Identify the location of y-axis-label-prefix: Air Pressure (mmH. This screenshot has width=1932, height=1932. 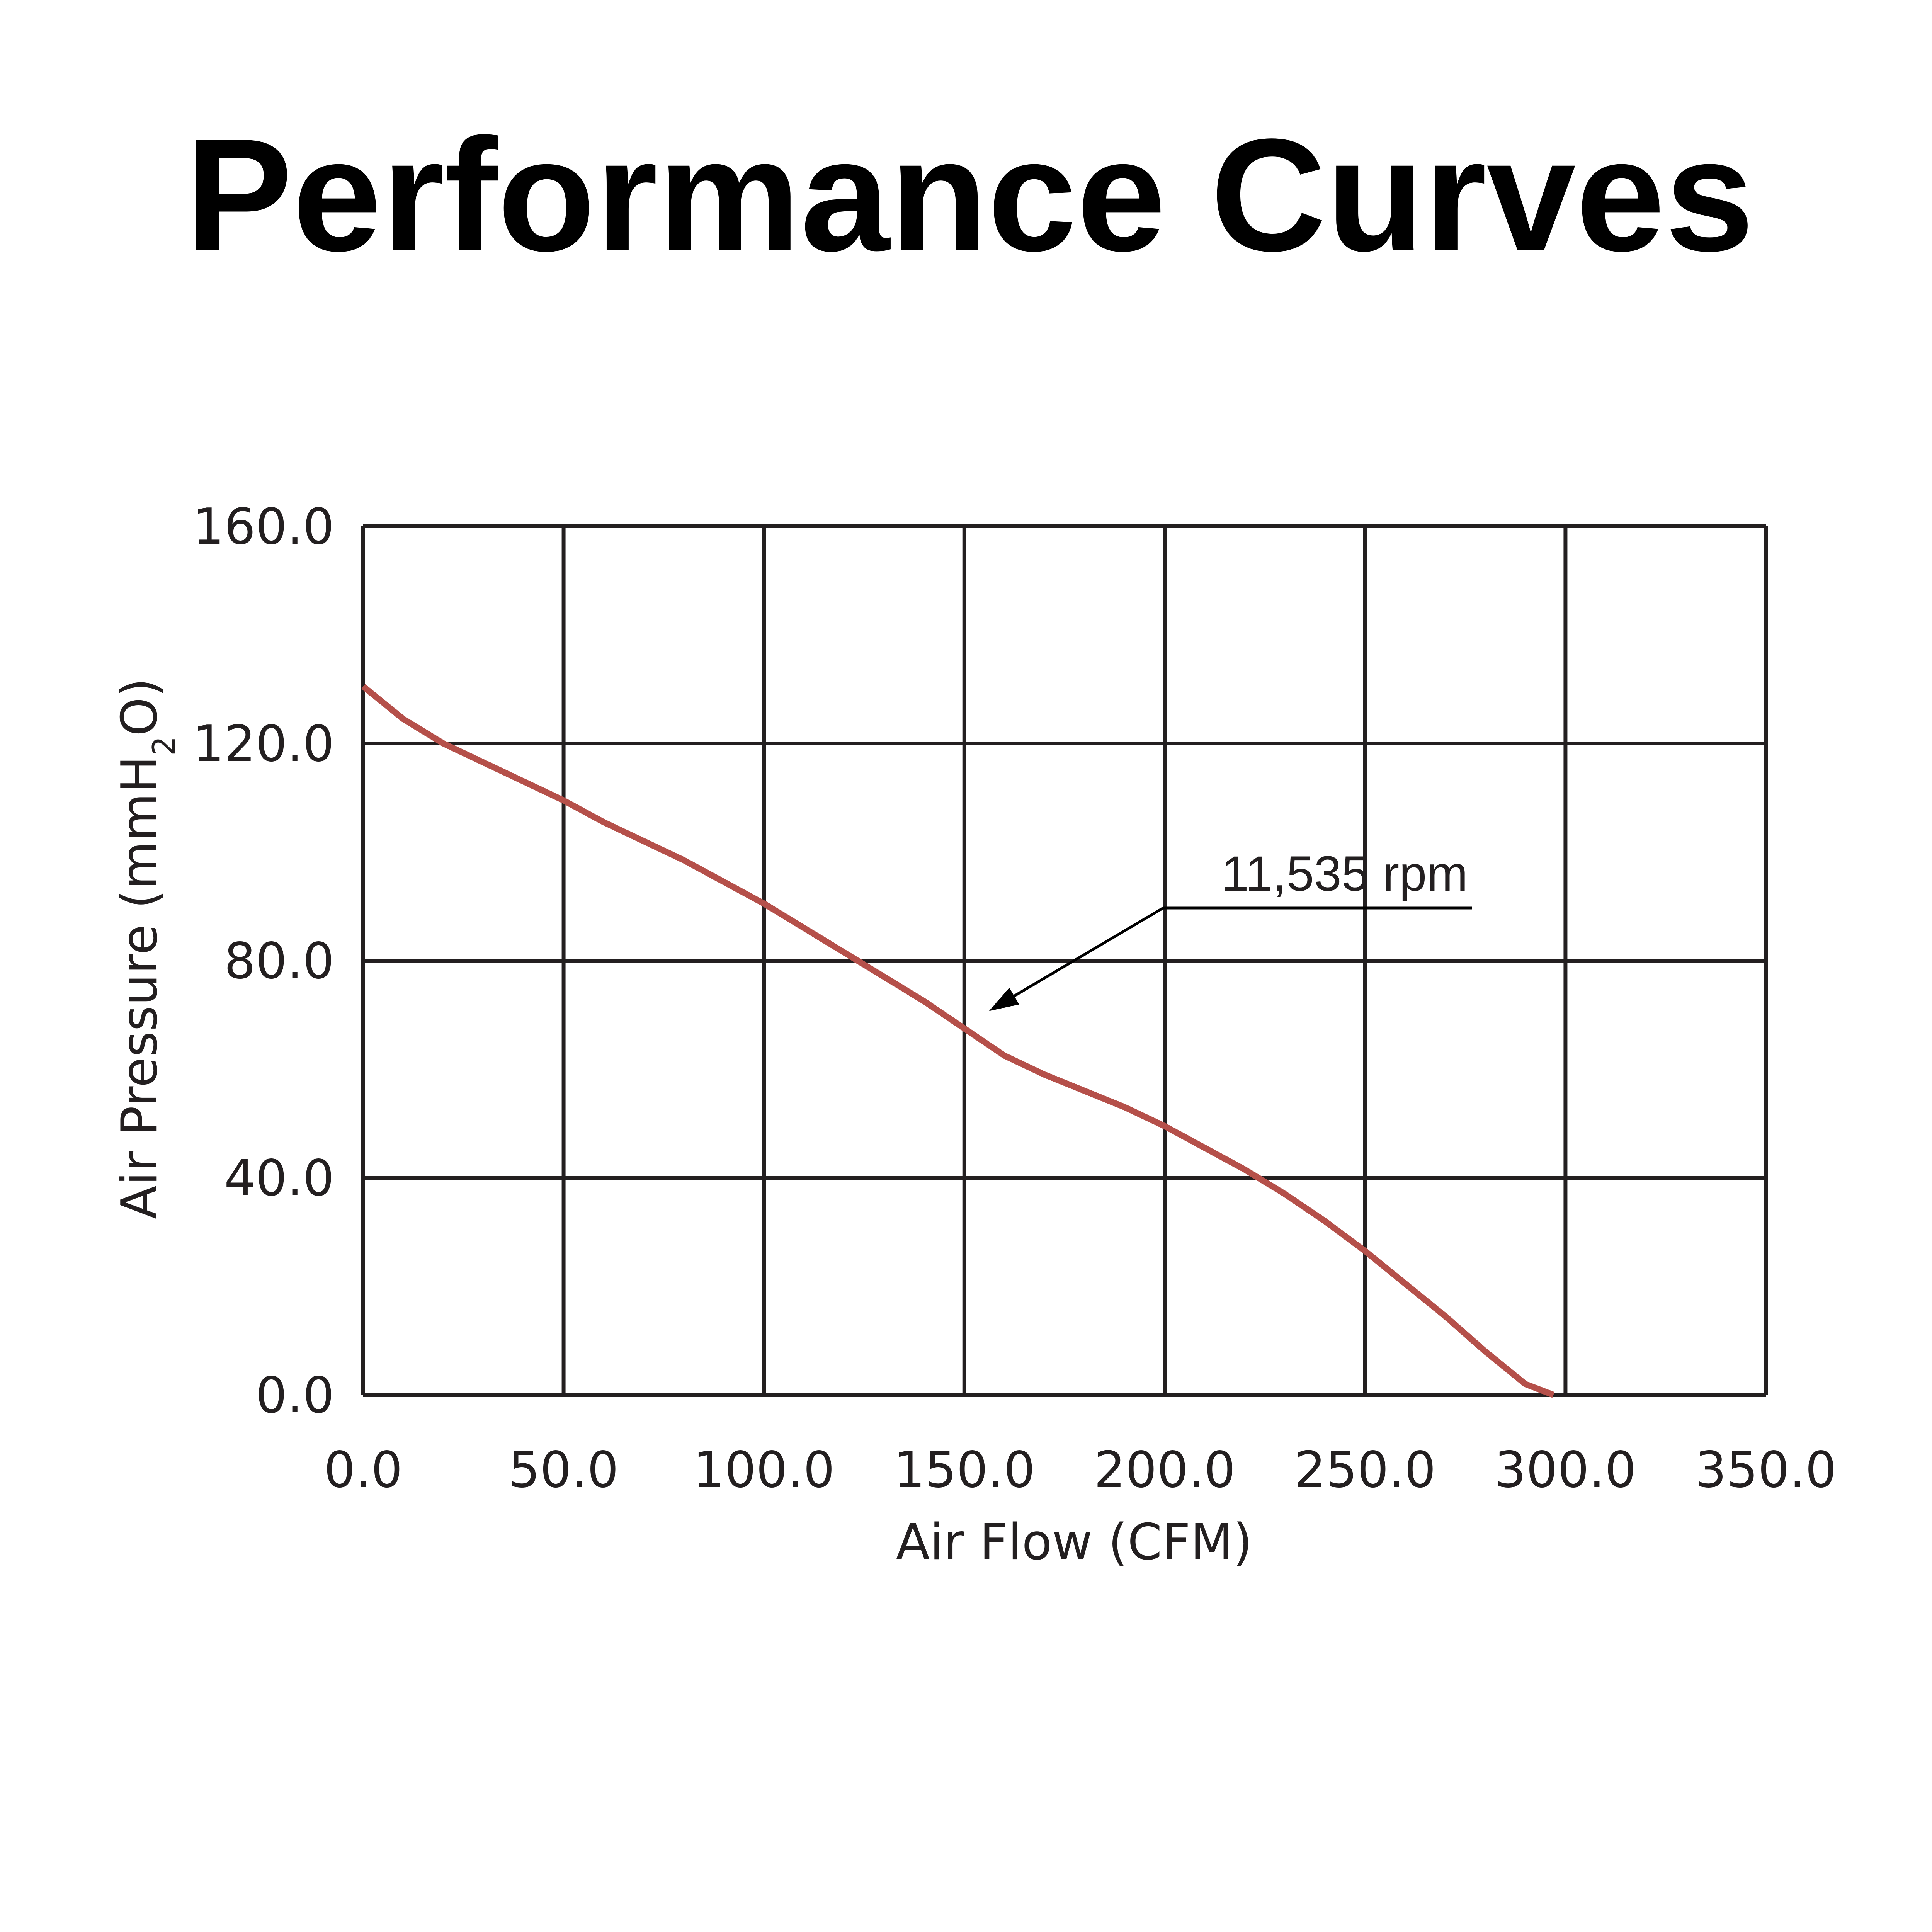
(139, 988).